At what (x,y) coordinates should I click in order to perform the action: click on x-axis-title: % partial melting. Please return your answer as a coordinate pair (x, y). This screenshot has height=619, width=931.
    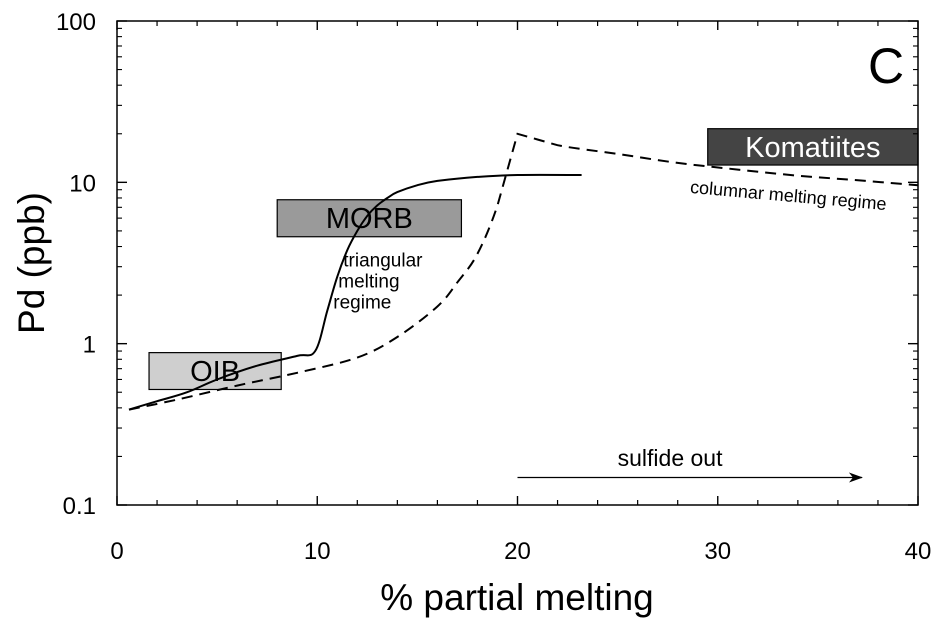
    Looking at the image, I should click on (517, 597).